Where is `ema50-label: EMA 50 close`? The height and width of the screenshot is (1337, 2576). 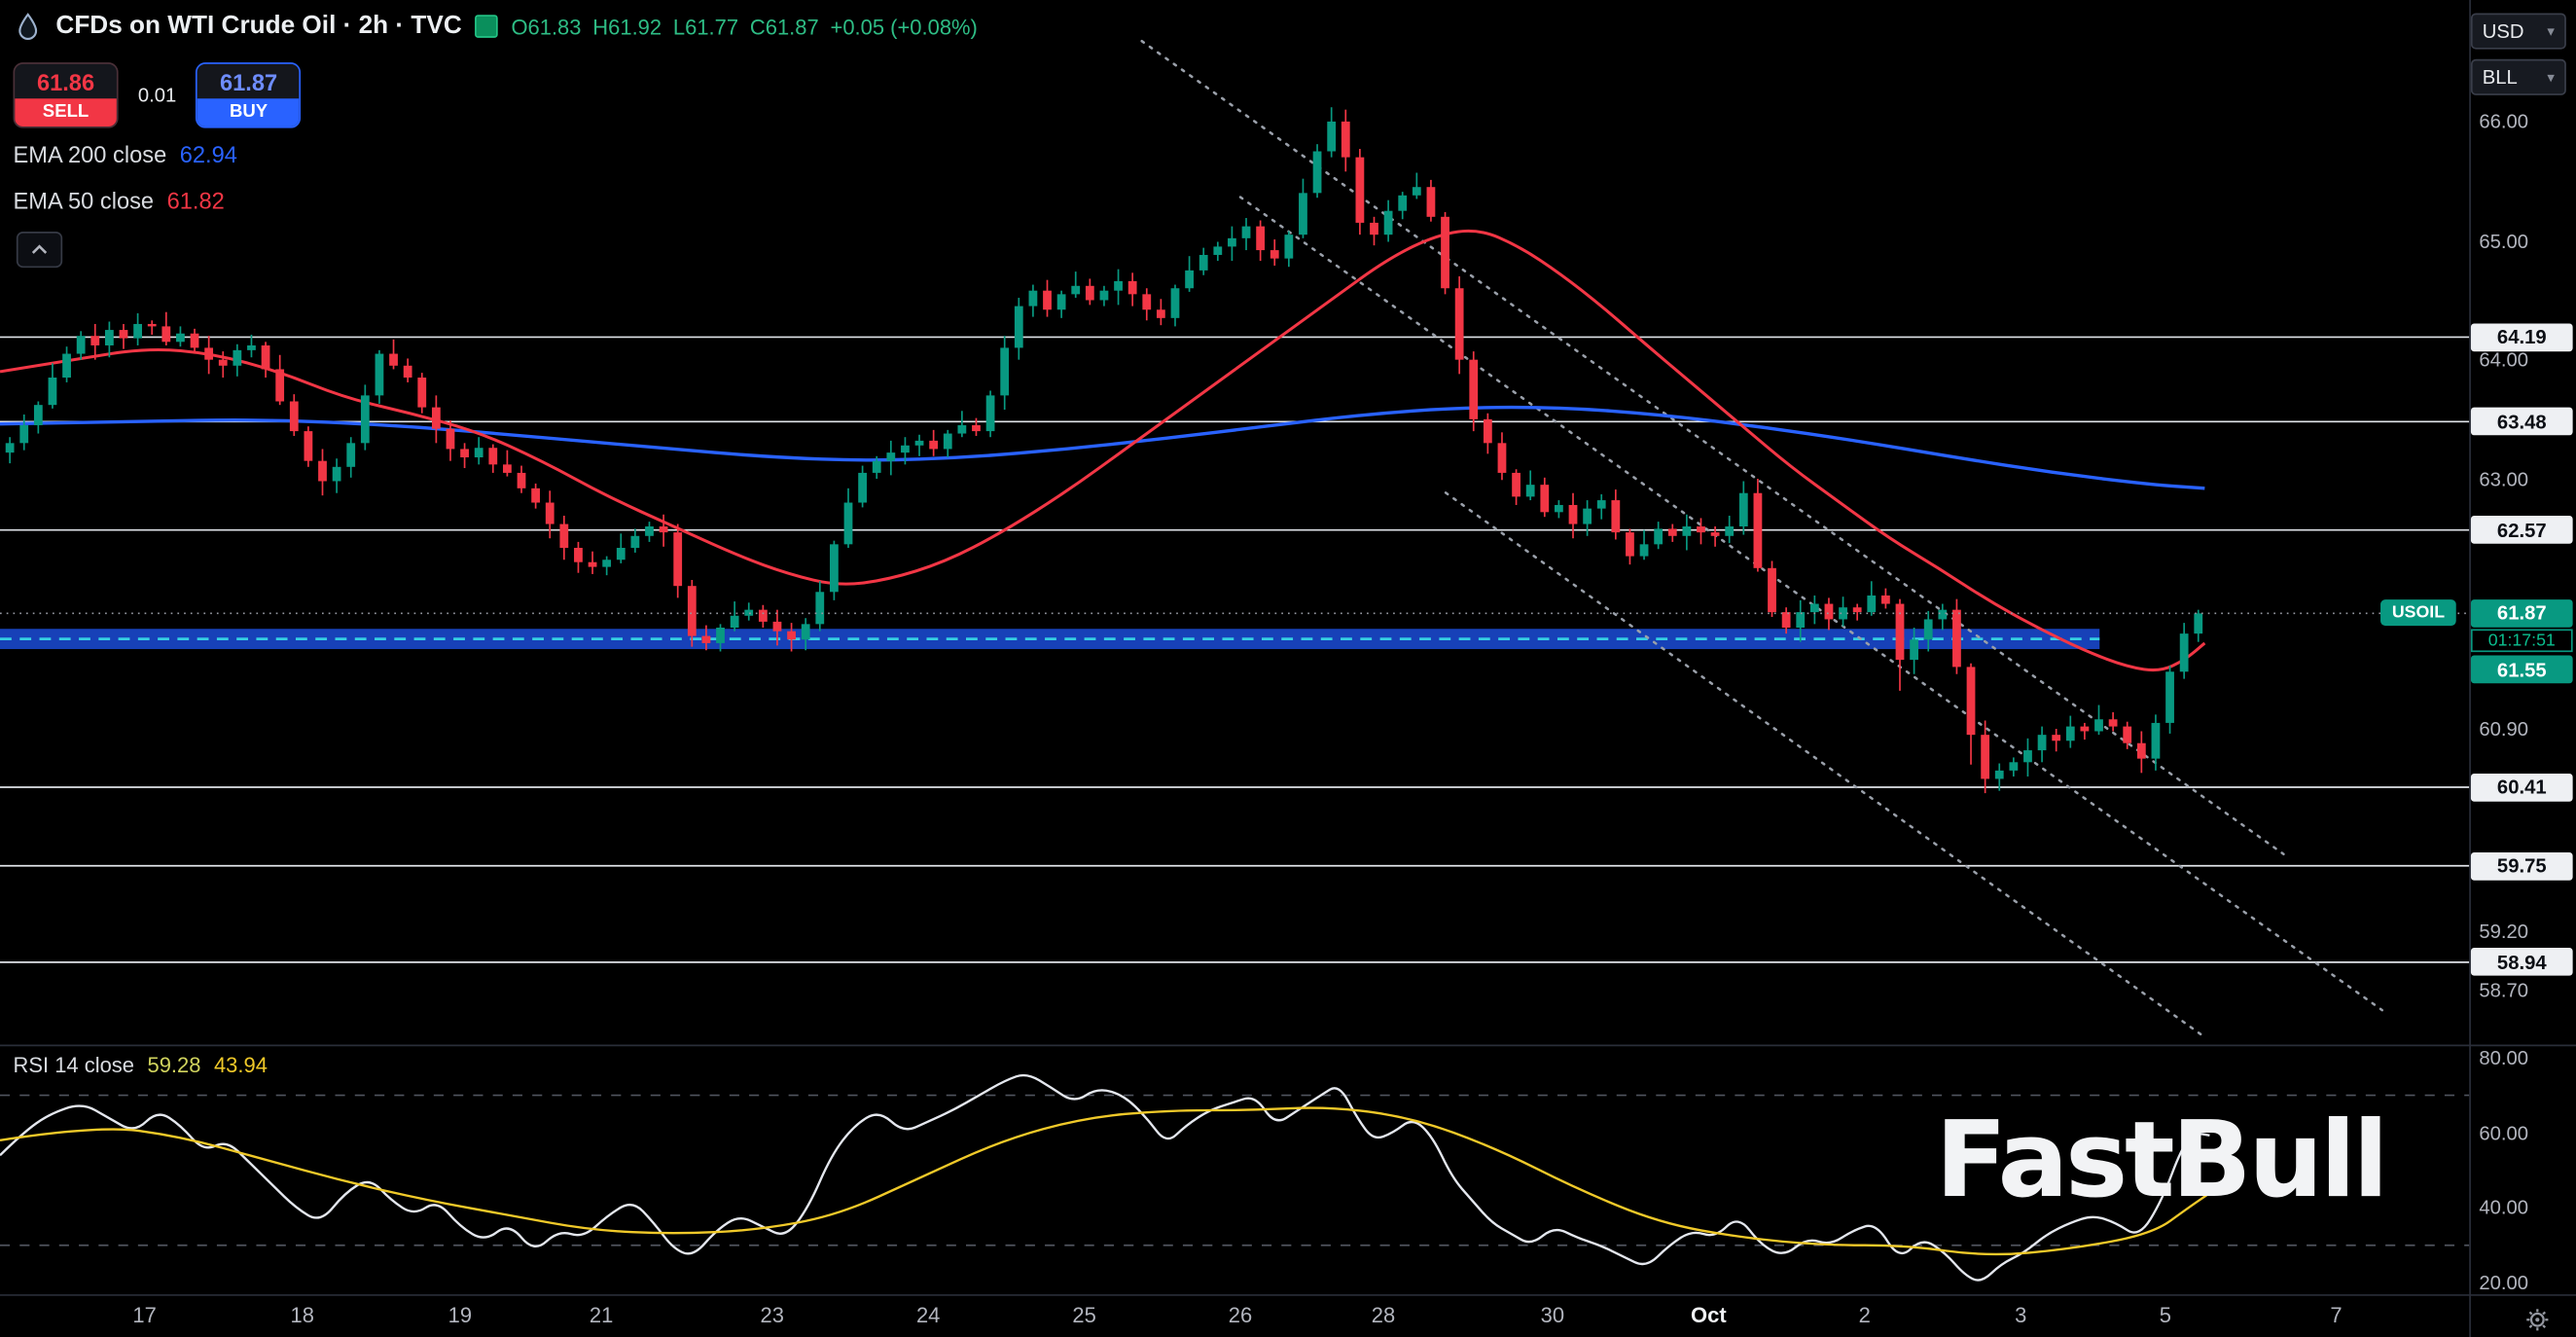 ema50-label: EMA 50 close is located at coordinates (84, 200).